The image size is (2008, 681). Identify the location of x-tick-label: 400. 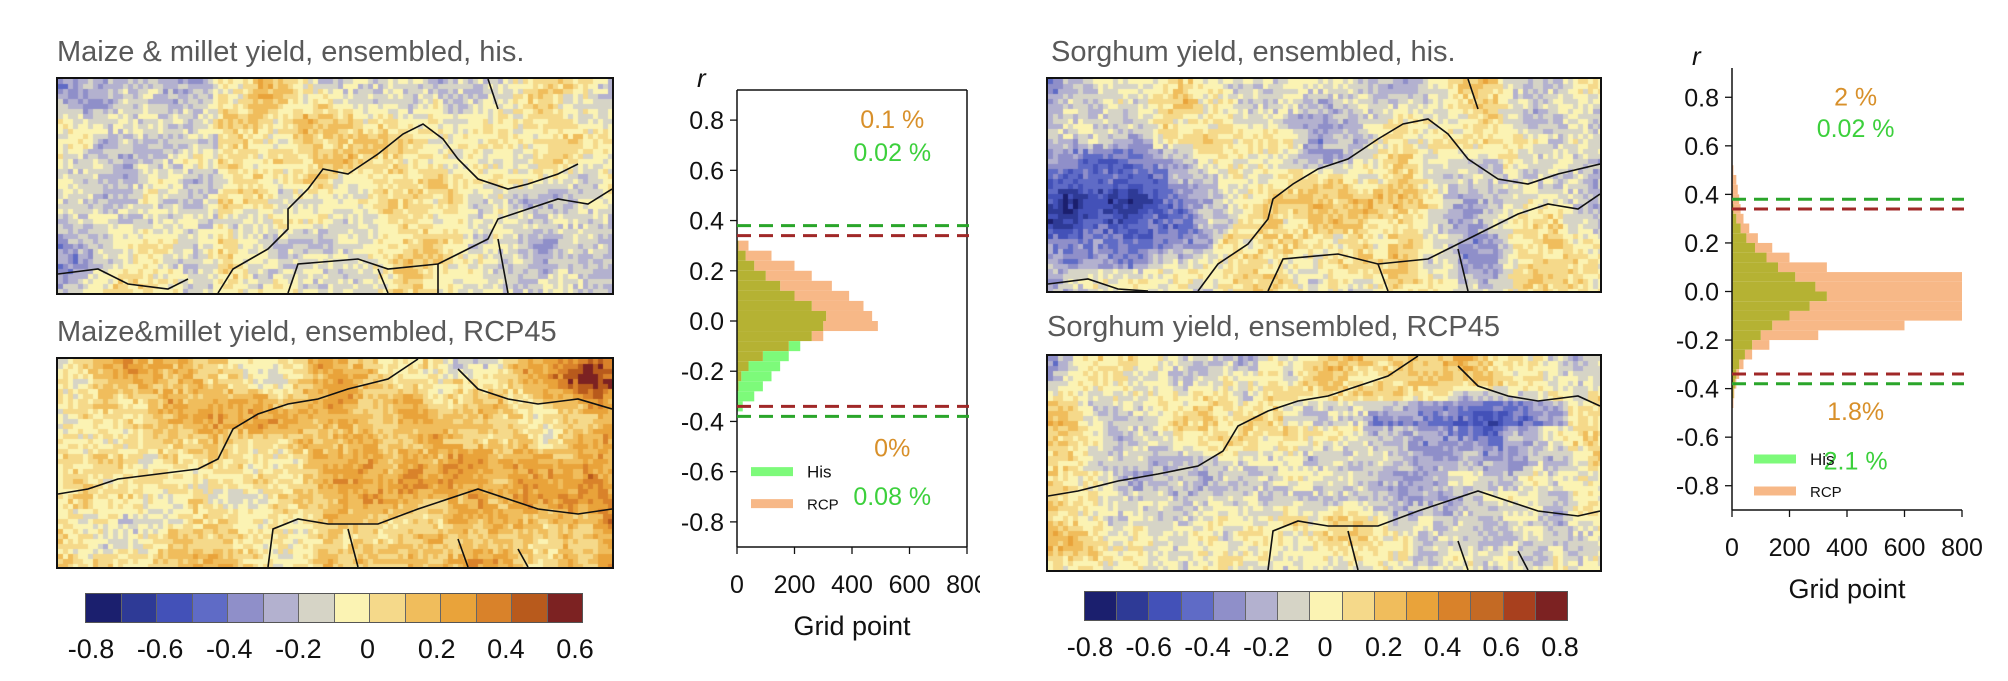
(852, 585).